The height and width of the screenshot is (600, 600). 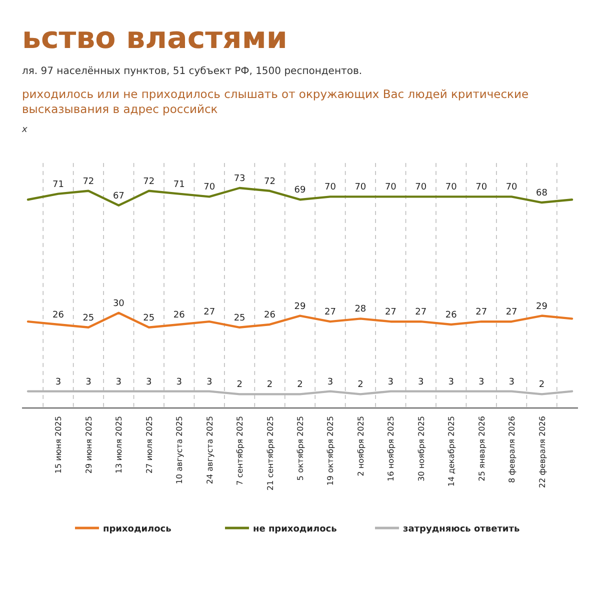 I want to click on x-tick-label: 16 ноября 2025, so click(x=391, y=449).